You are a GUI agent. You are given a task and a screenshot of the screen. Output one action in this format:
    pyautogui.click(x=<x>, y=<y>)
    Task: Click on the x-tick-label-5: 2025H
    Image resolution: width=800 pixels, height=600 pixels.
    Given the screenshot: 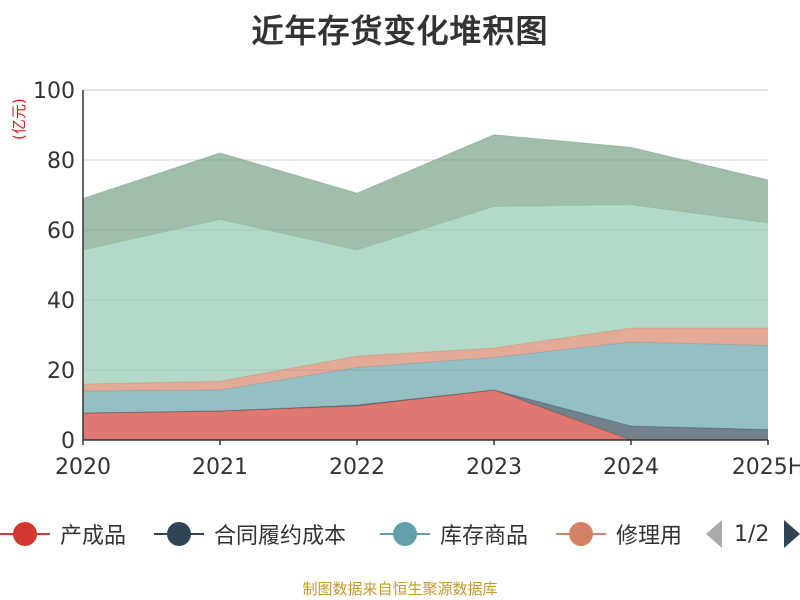 What is the action you would take?
    pyautogui.click(x=766, y=467)
    